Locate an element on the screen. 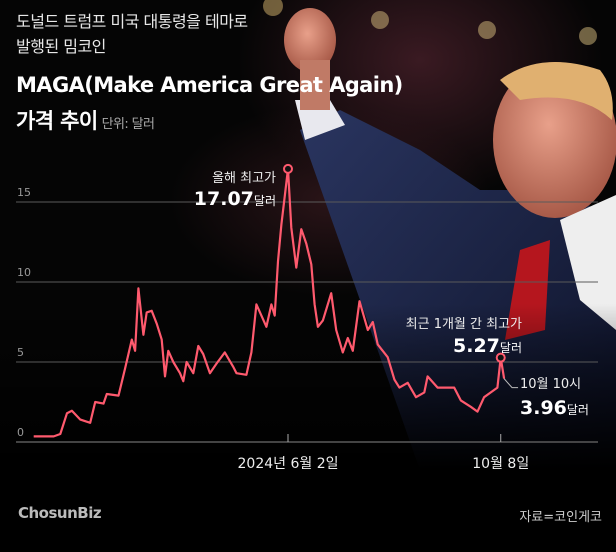 The height and width of the screenshot is (552, 616). subtitle-line-1: 도널드 트럼프 미국 대통령을 테마로 is located at coordinates (132, 21).